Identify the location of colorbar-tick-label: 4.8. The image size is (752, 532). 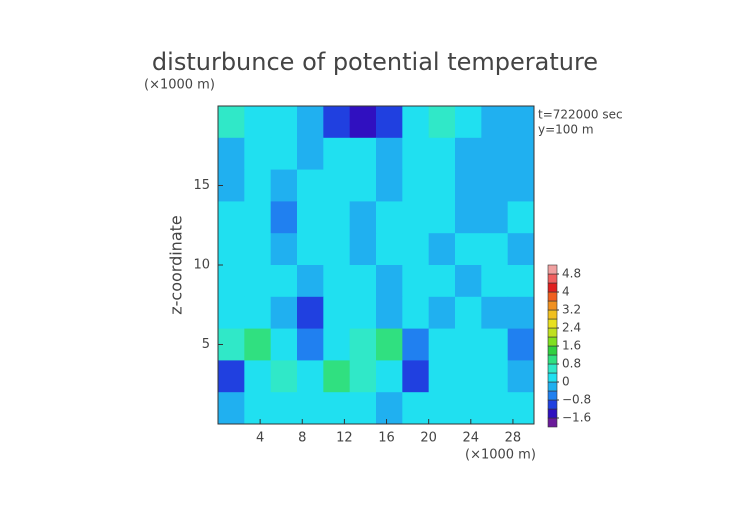
(571, 274).